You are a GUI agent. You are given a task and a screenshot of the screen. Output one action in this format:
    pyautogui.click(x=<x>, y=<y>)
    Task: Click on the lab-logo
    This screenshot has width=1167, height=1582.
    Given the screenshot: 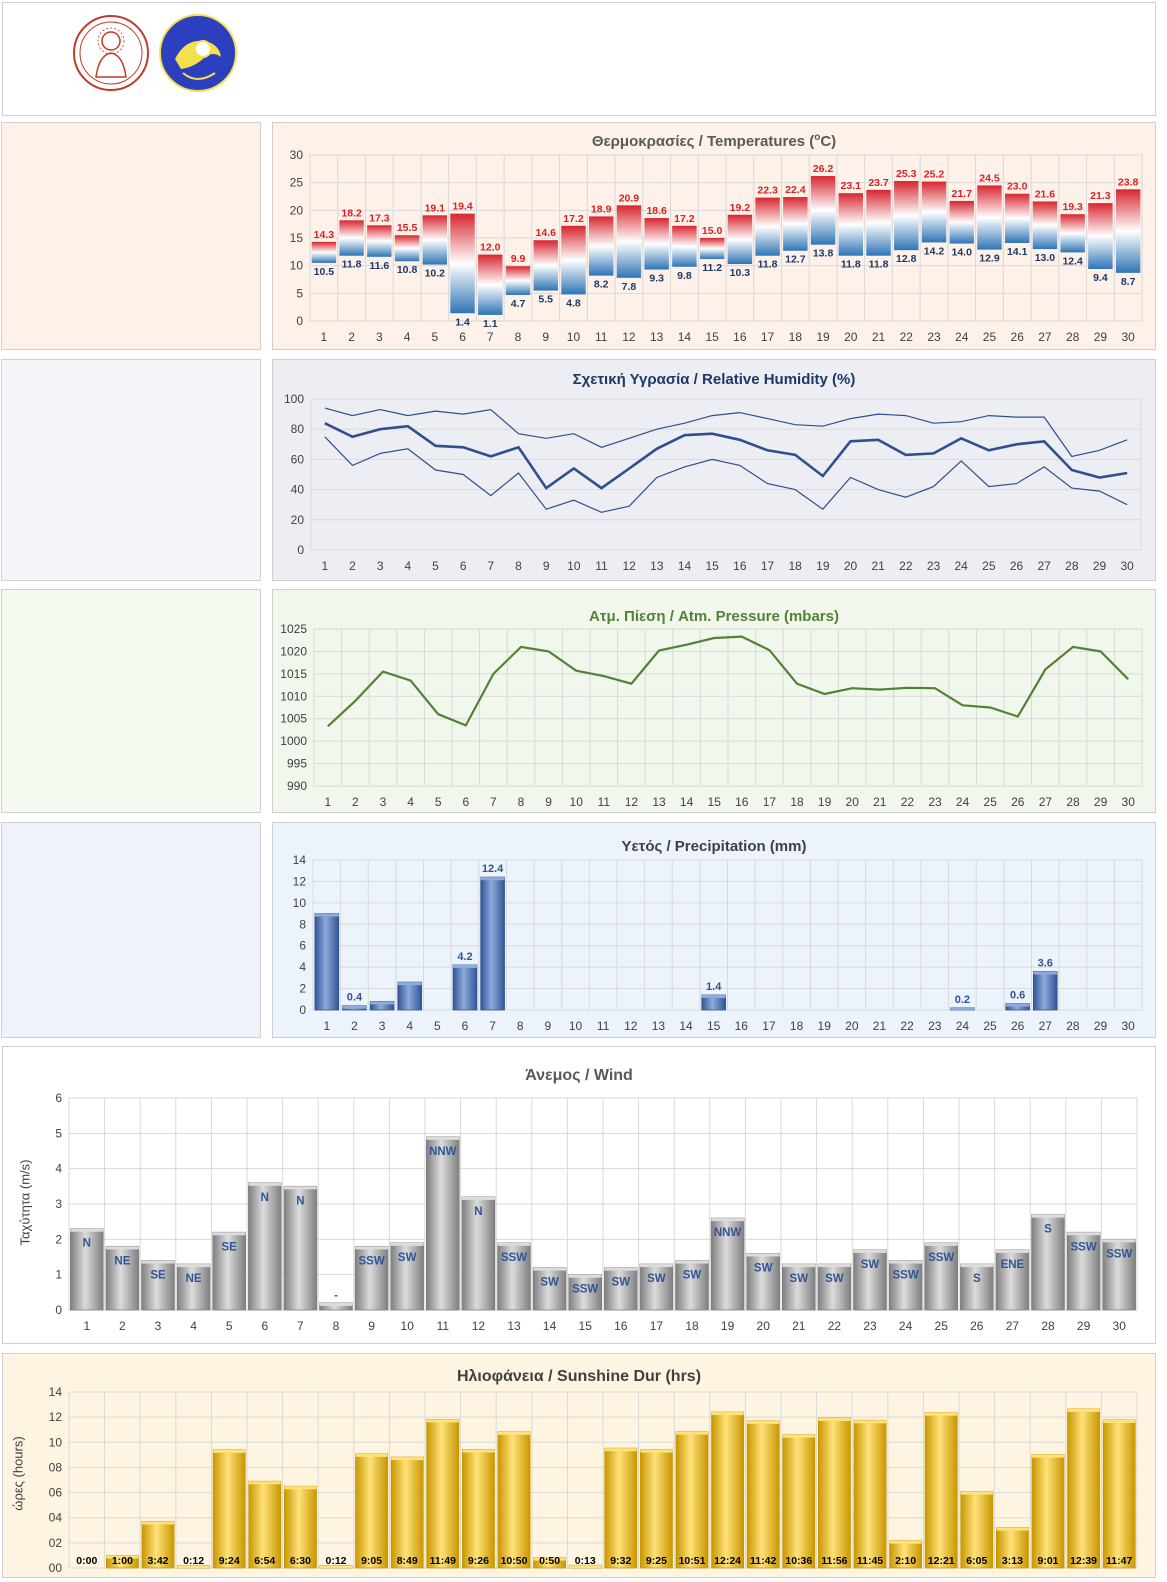 What is the action you would take?
    pyautogui.click(x=198, y=53)
    